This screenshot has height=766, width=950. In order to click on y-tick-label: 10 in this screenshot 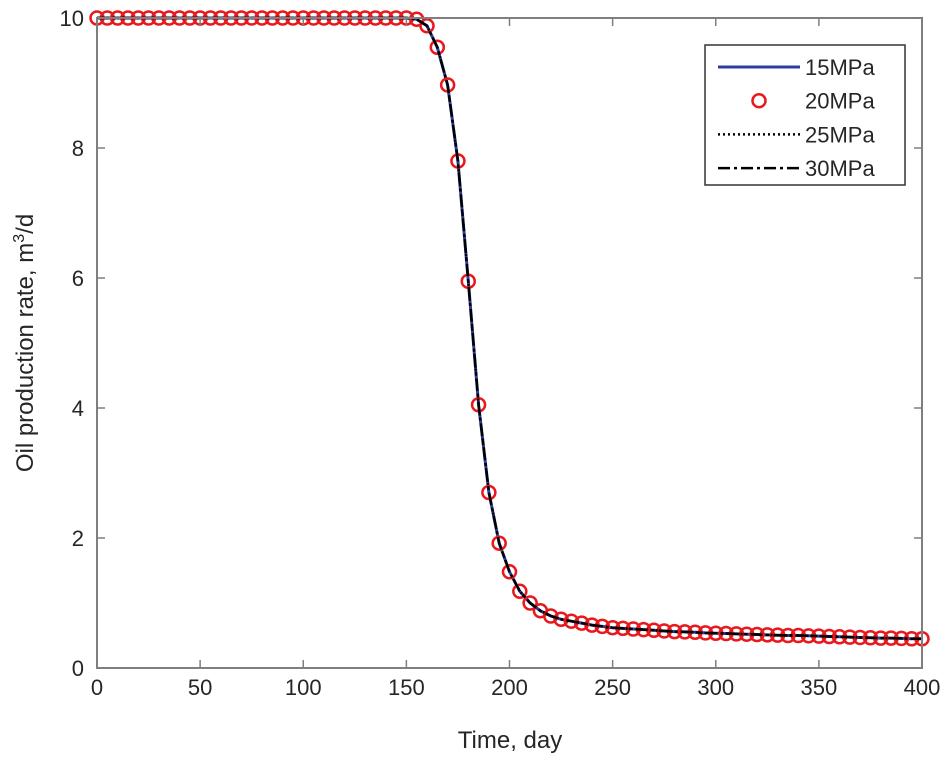, I will do `click(72, 18)`.